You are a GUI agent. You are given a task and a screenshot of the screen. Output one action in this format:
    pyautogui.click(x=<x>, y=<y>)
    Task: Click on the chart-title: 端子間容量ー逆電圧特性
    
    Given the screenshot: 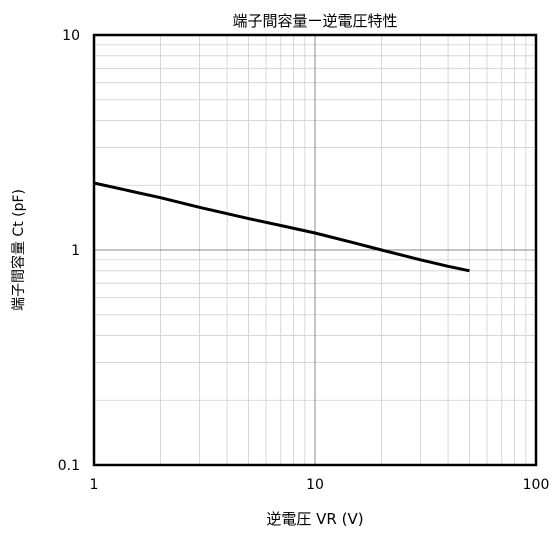 What is the action you would take?
    pyautogui.click(x=314, y=21)
    